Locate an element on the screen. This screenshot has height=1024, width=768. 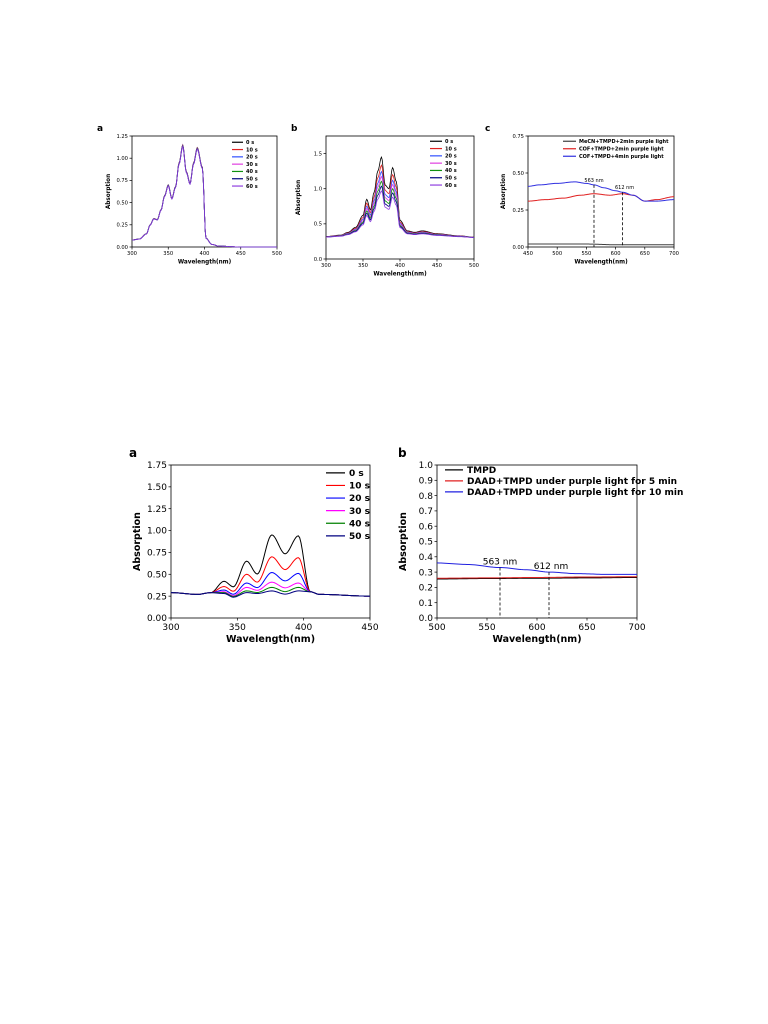
y-tick-label: 0.2 is located at coordinates (426, 589).